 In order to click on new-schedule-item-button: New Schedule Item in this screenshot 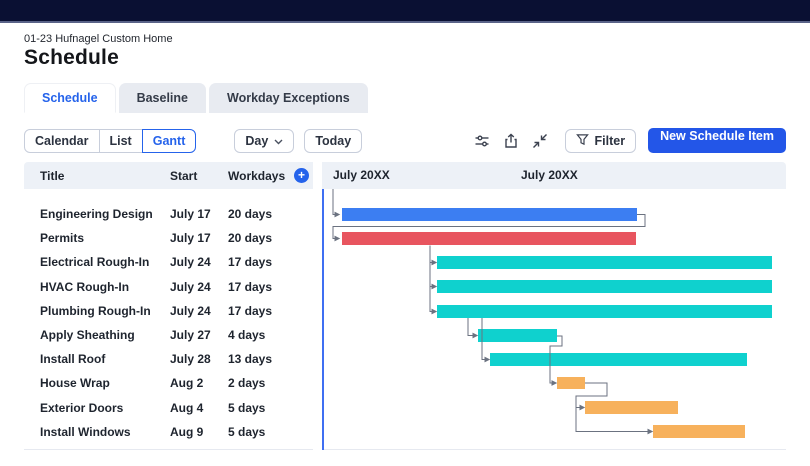, I will do `click(717, 140)`.